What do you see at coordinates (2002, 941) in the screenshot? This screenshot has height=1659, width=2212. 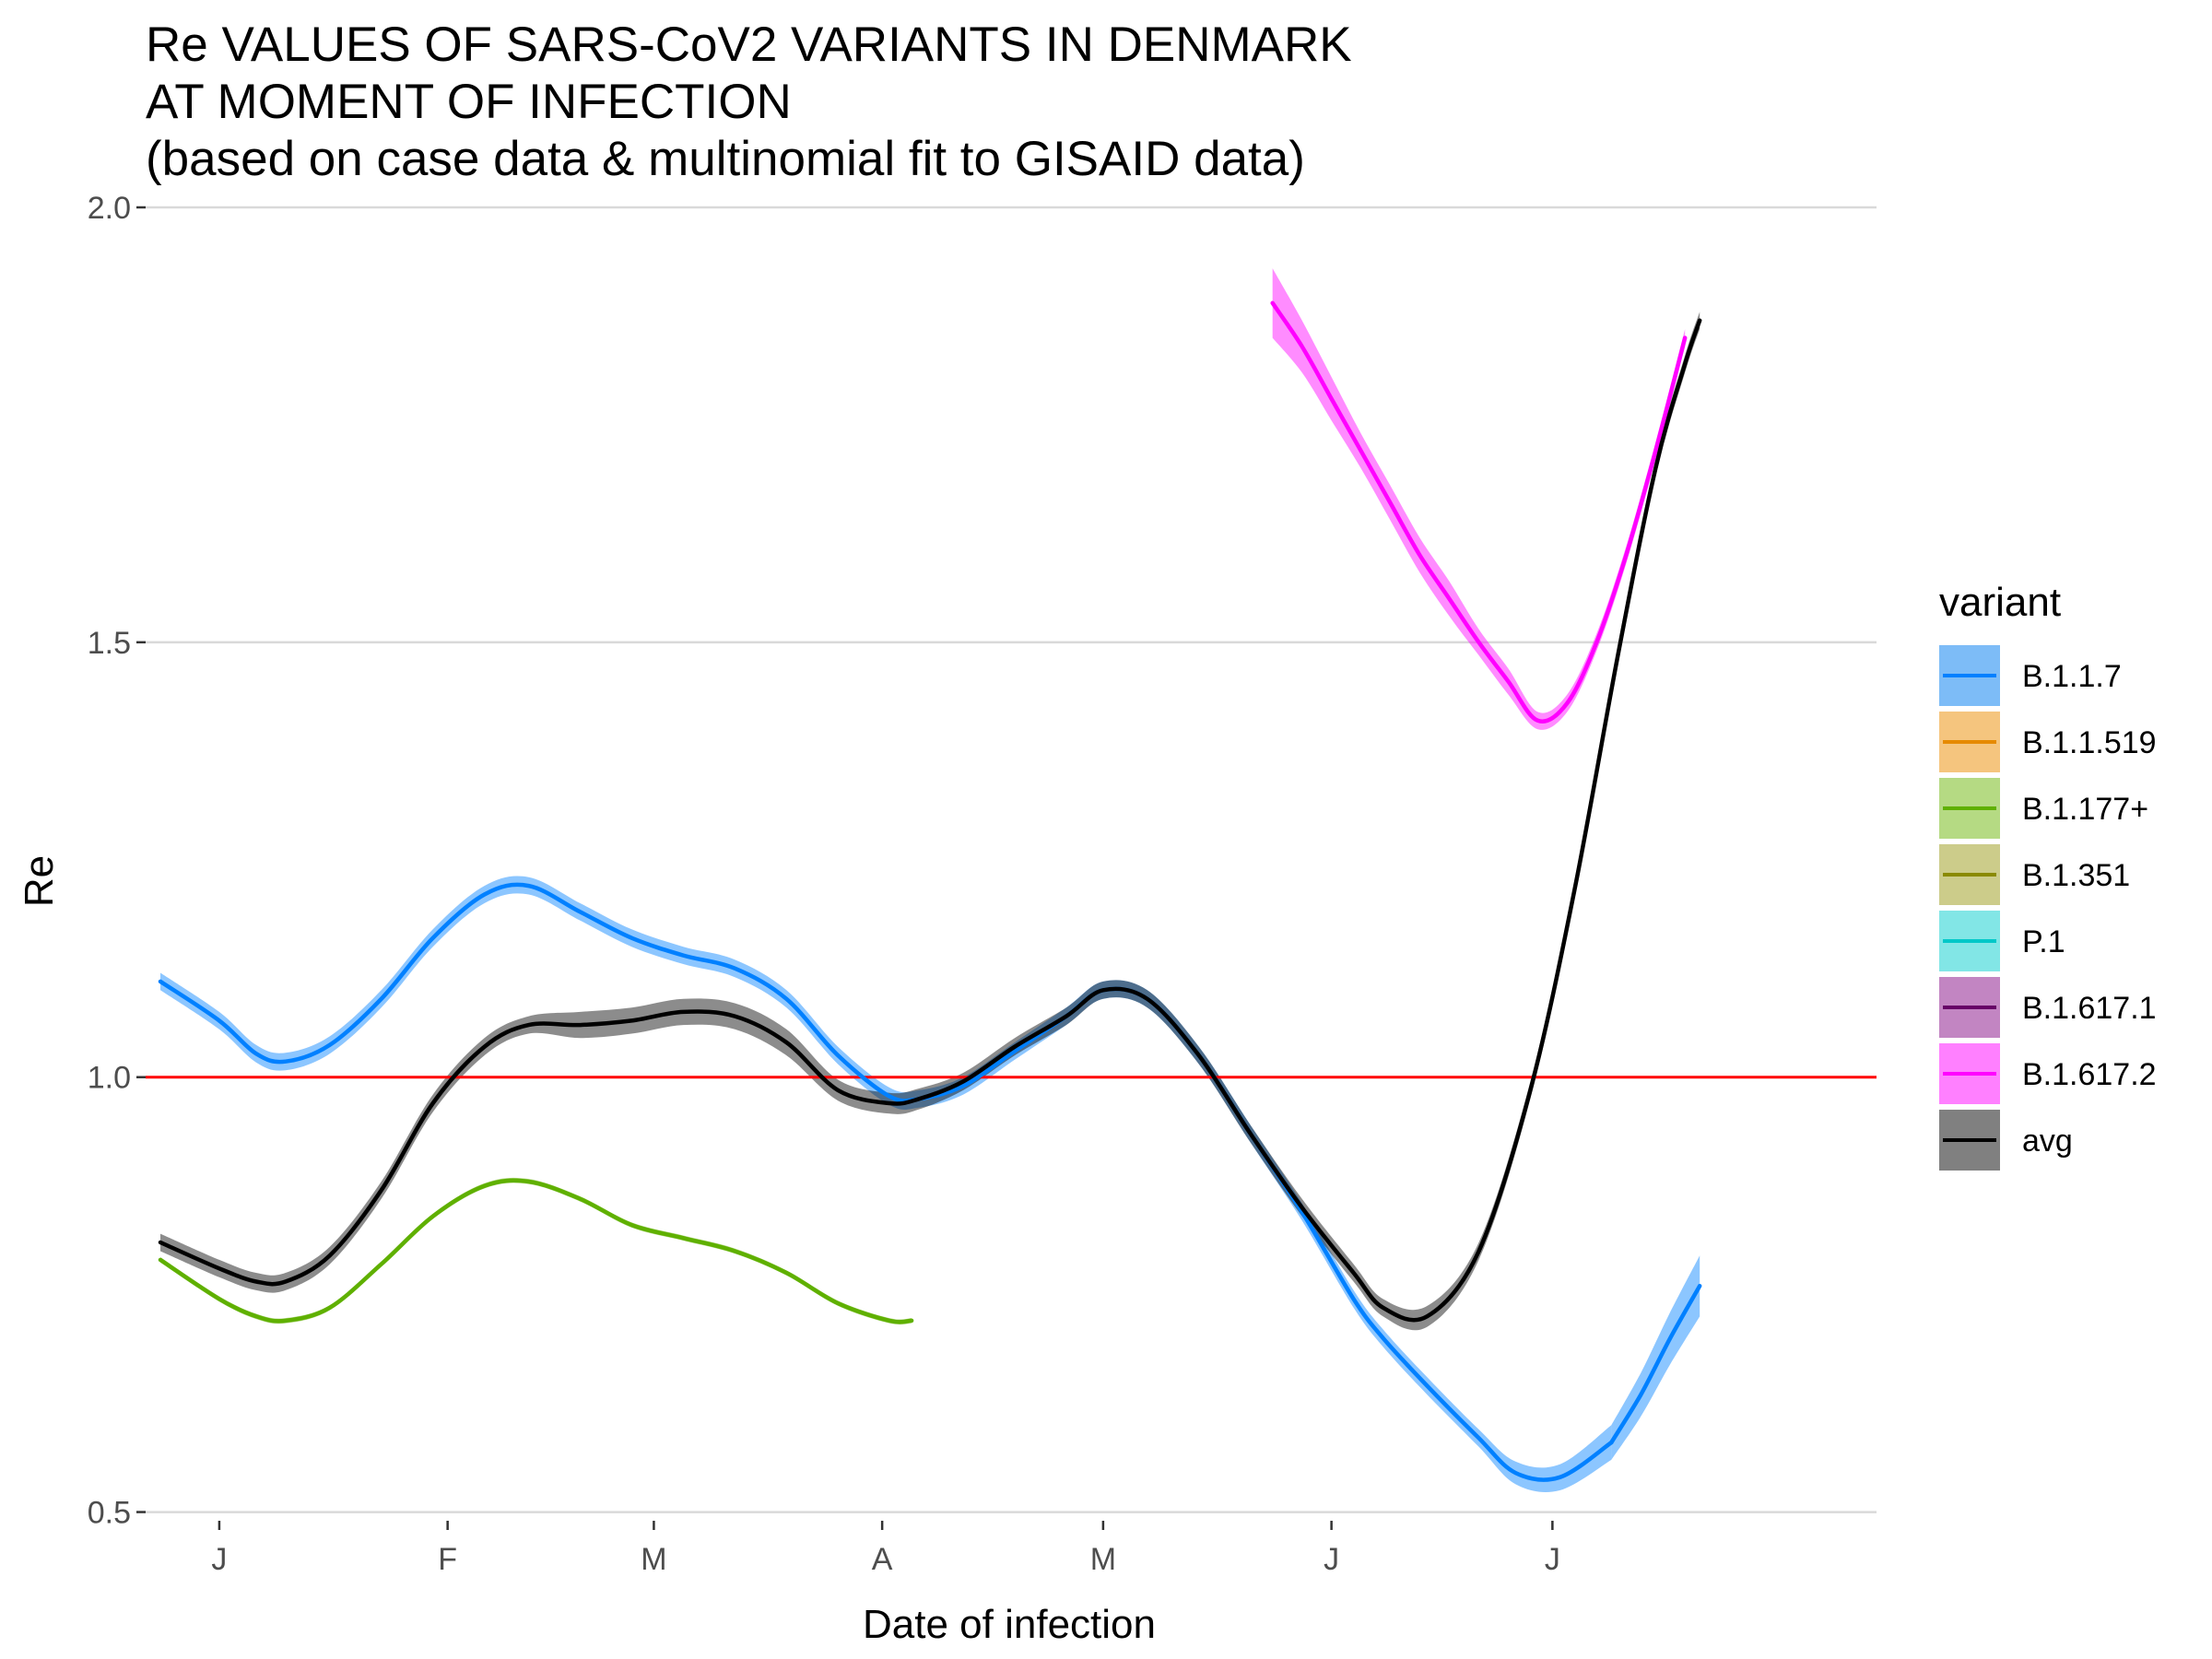 I see `legend-entry-p-1: P.1` at bounding box center [2002, 941].